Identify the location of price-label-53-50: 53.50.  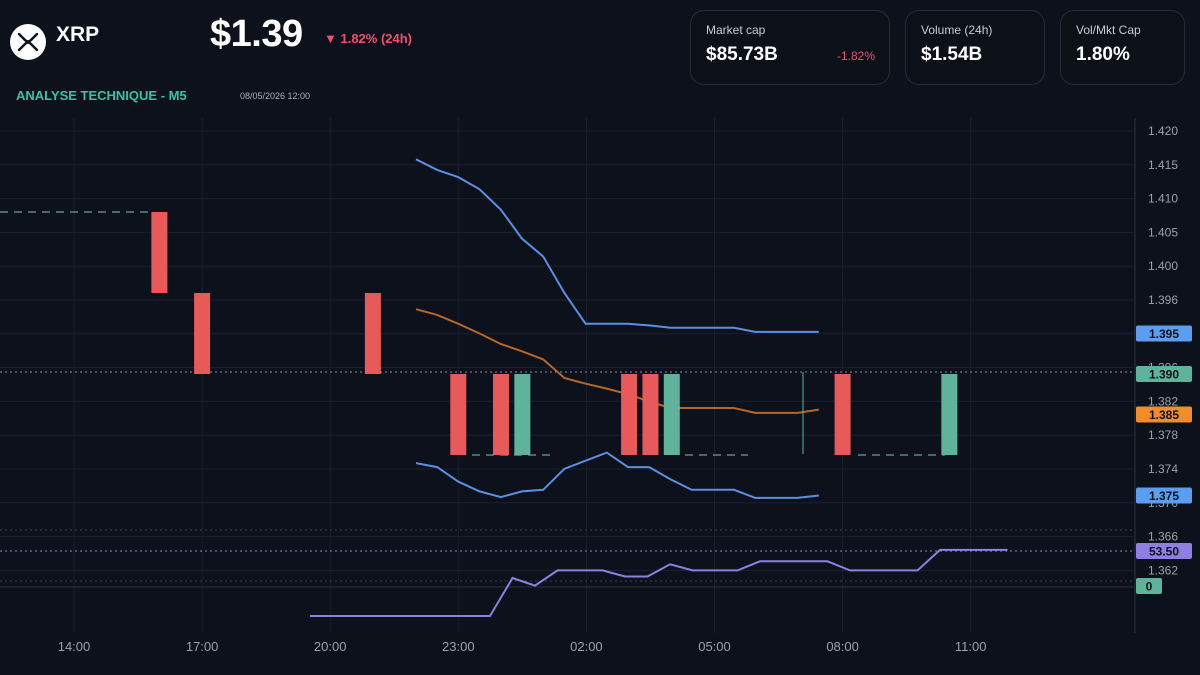
(1164, 551).